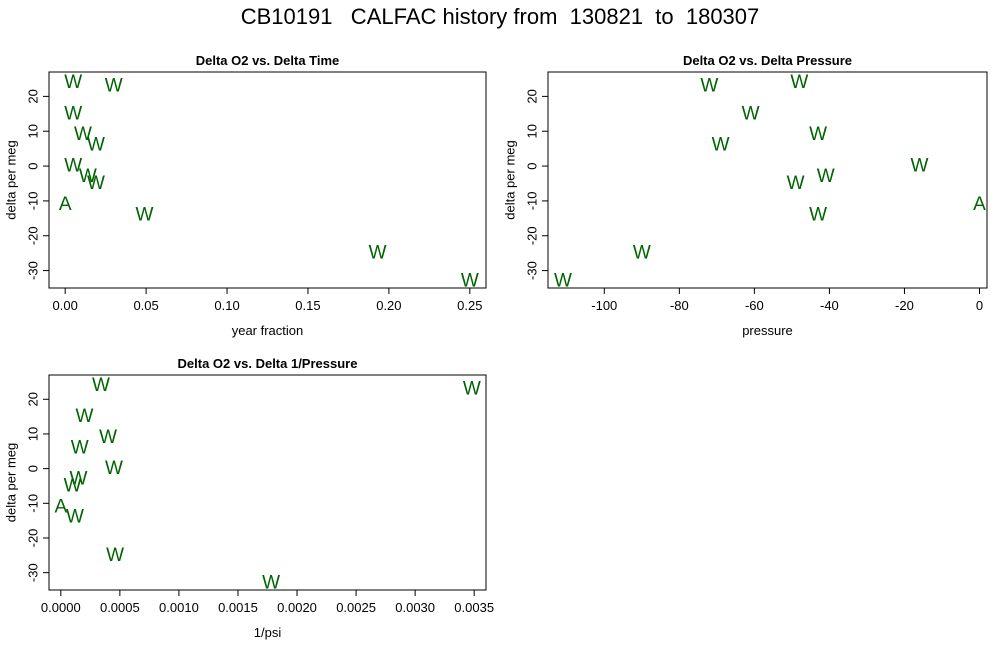 The height and width of the screenshot is (670, 1000). Describe the element at coordinates (226, 305) in the screenshot. I see `x-tick-label: 0.10` at that location.